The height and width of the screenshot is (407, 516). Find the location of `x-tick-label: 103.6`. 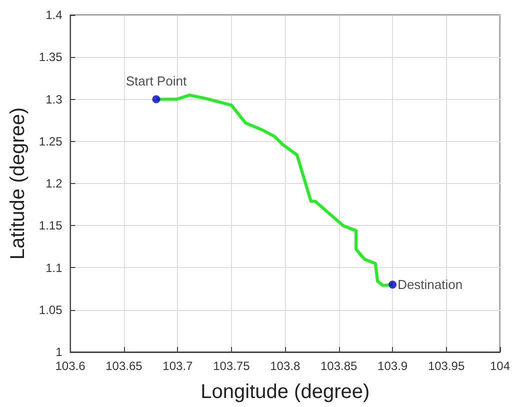

x-tick-label: 103.6 is located at coordinates (70, 366).